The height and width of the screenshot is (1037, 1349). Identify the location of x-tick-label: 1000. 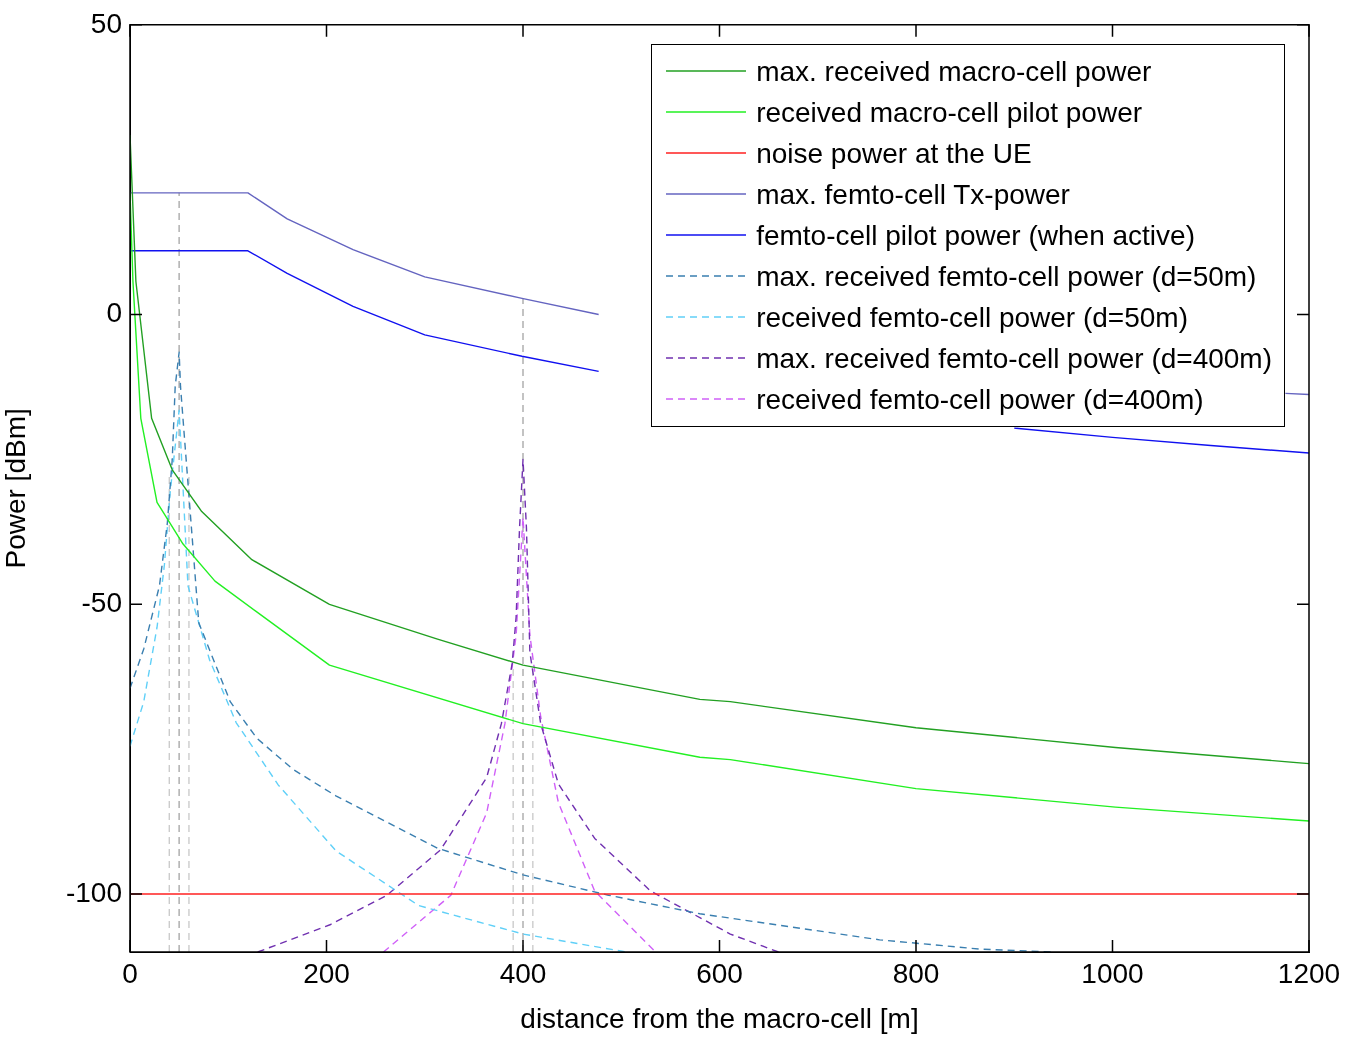
(1112, 973).